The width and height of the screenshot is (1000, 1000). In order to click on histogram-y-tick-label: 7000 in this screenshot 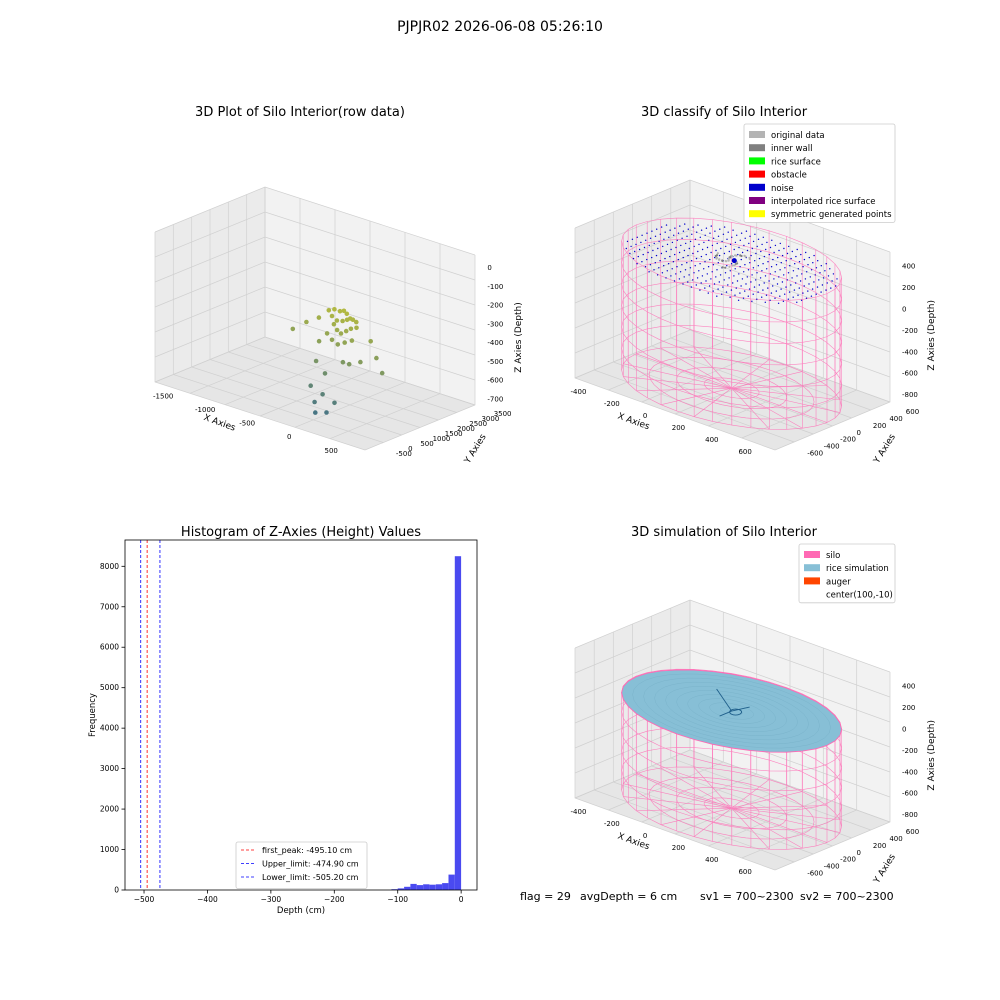, I will do `click(109, 606)`.